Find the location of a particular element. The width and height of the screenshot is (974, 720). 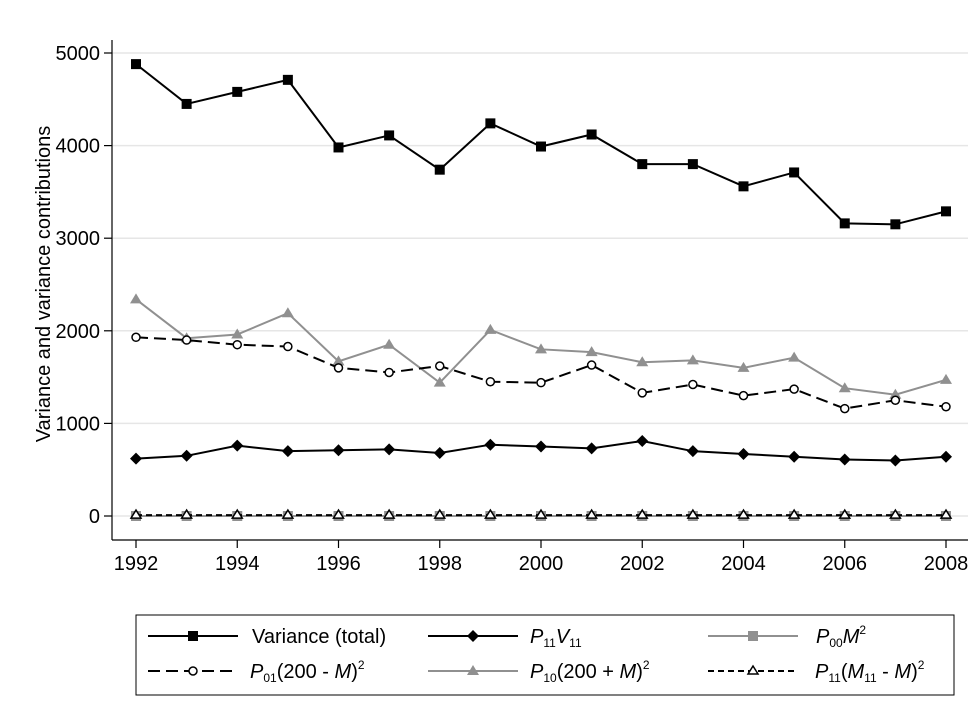

point-variance-total-2006 is located at coordinates (844, 223).